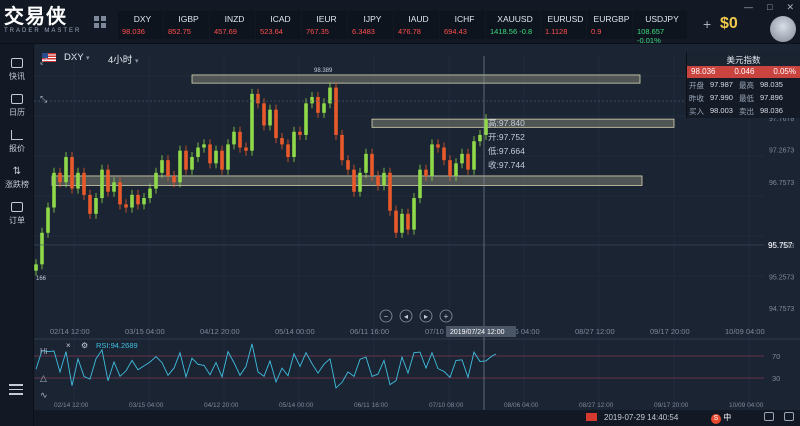 This screenshot has width=800, height=426. Describe the element at coordinates (455, 31) in the screenshot. I see `ticker-value: 694.43` at that location.